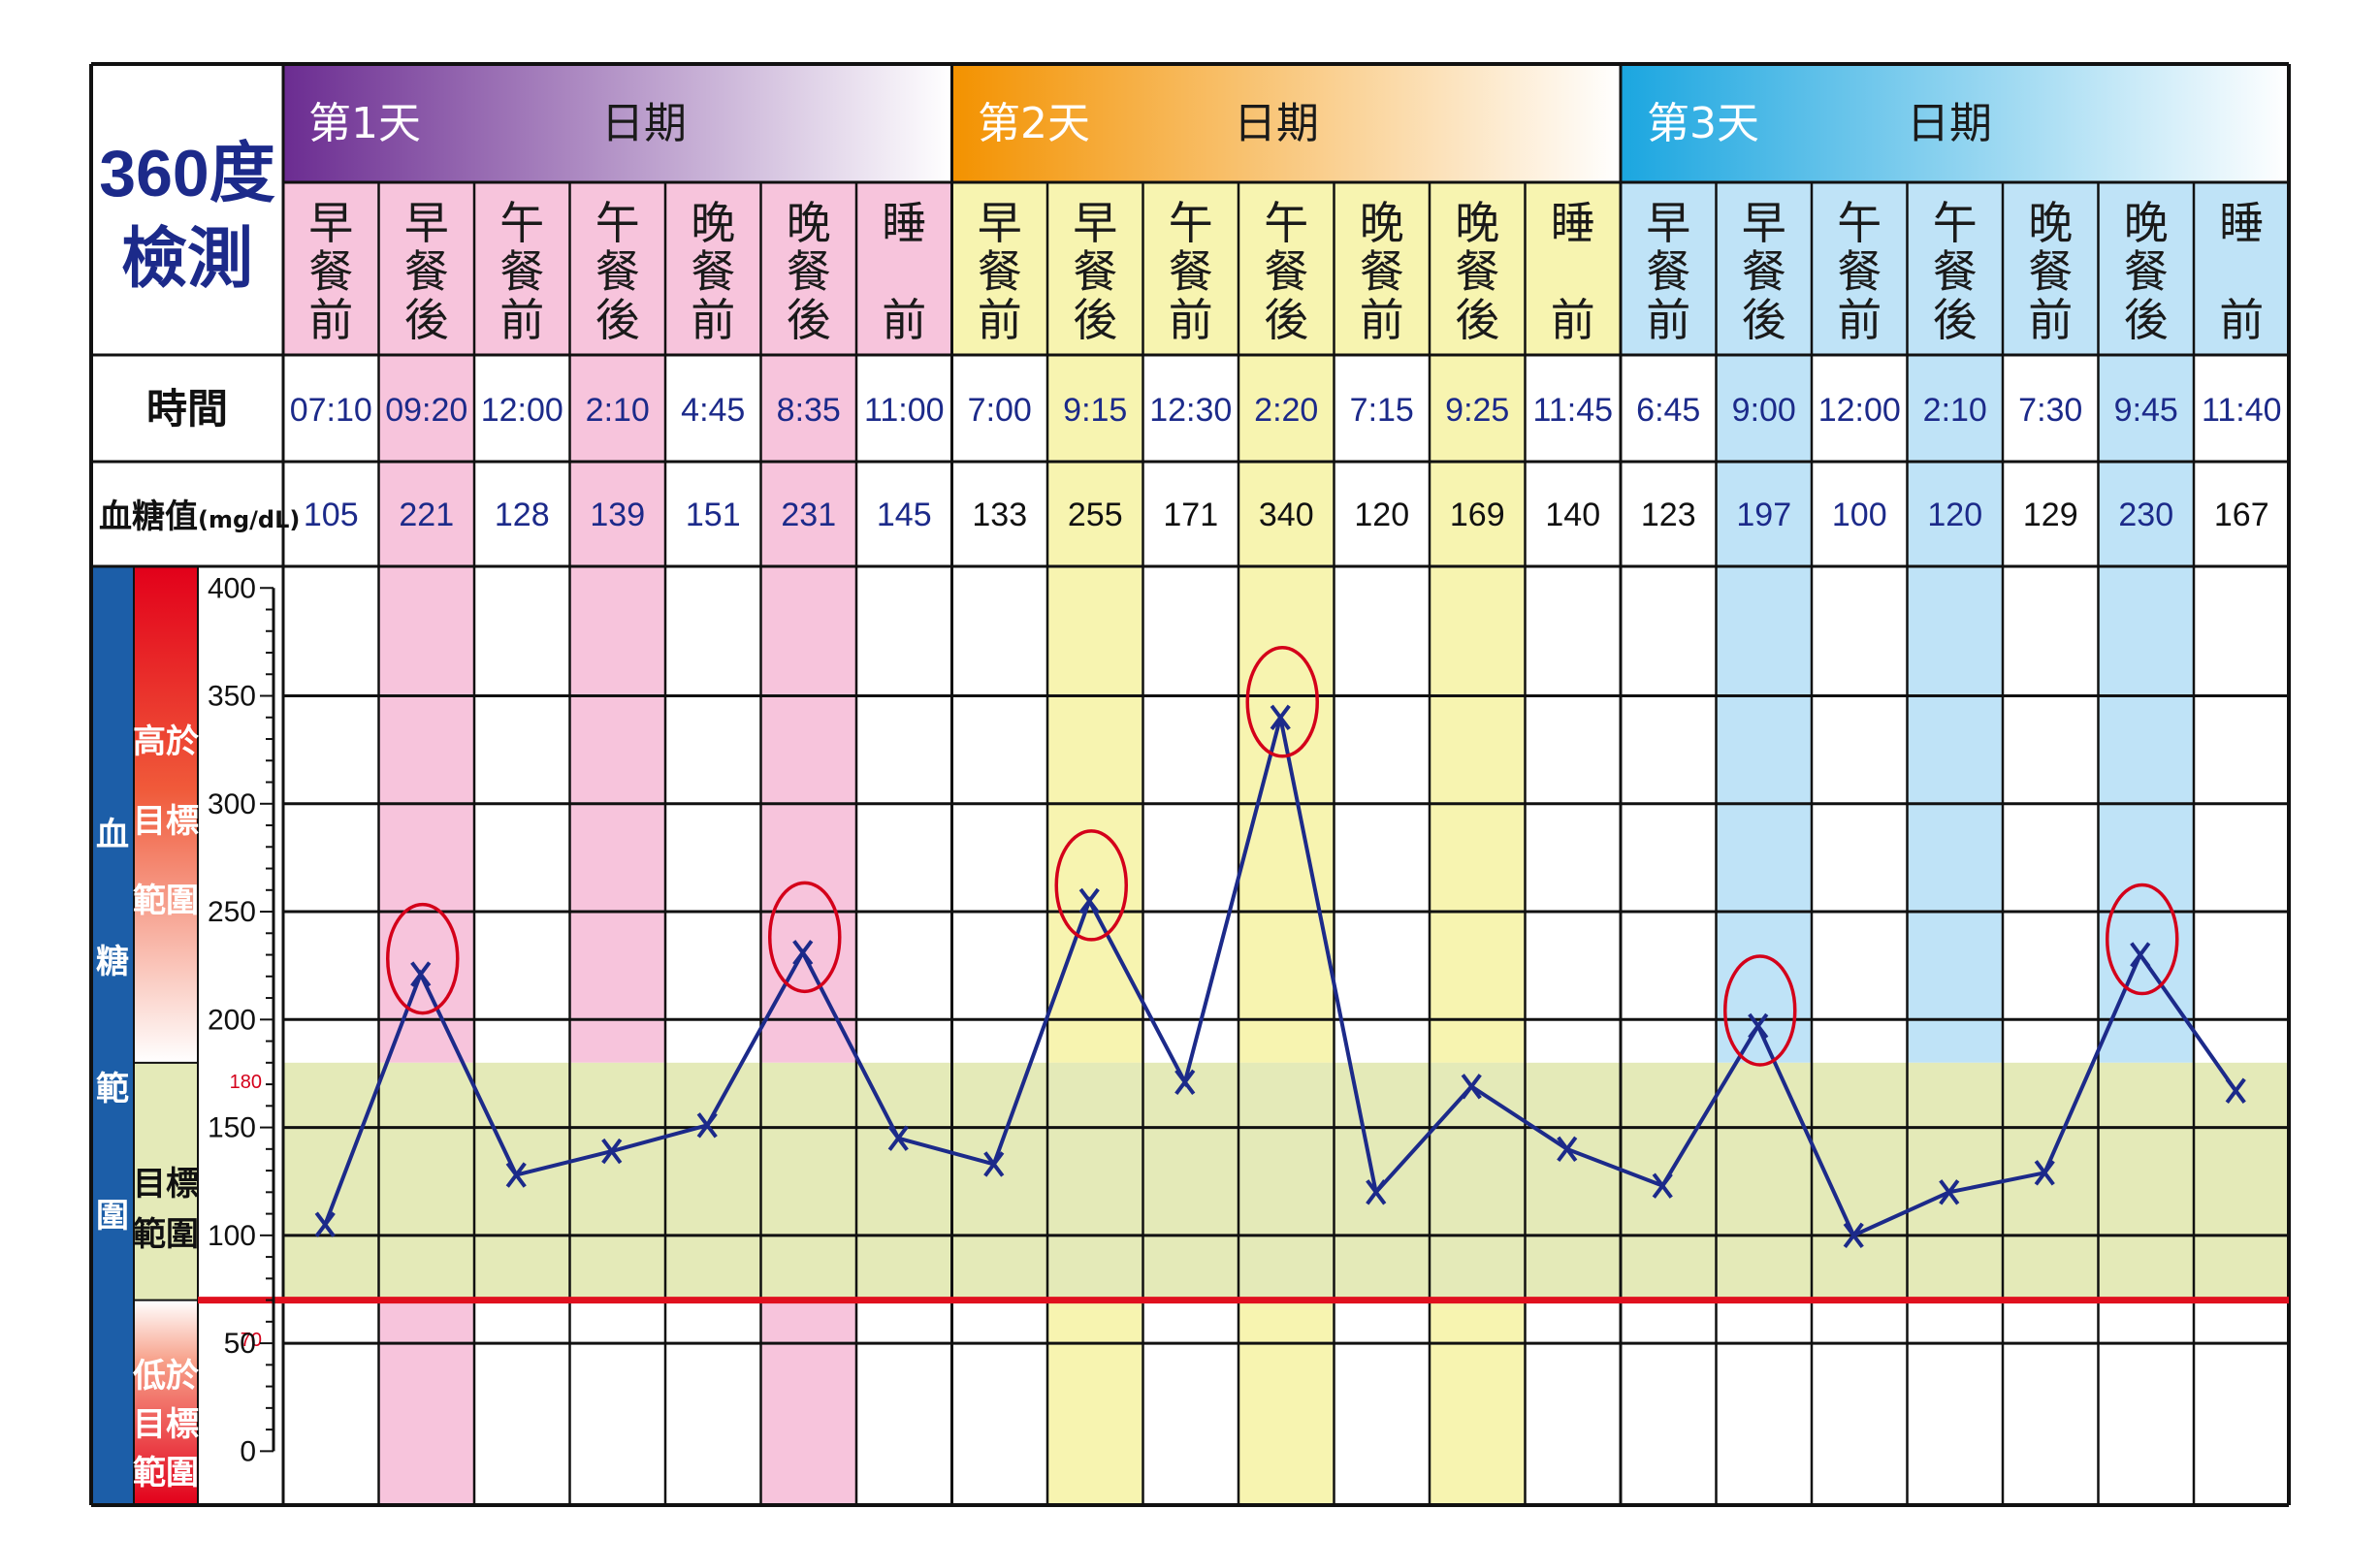 The image size is (2380, 1541). Describe the element at coordinates (166, 901) in the screenshot. I see `above-target-label: 範圍` at that location.